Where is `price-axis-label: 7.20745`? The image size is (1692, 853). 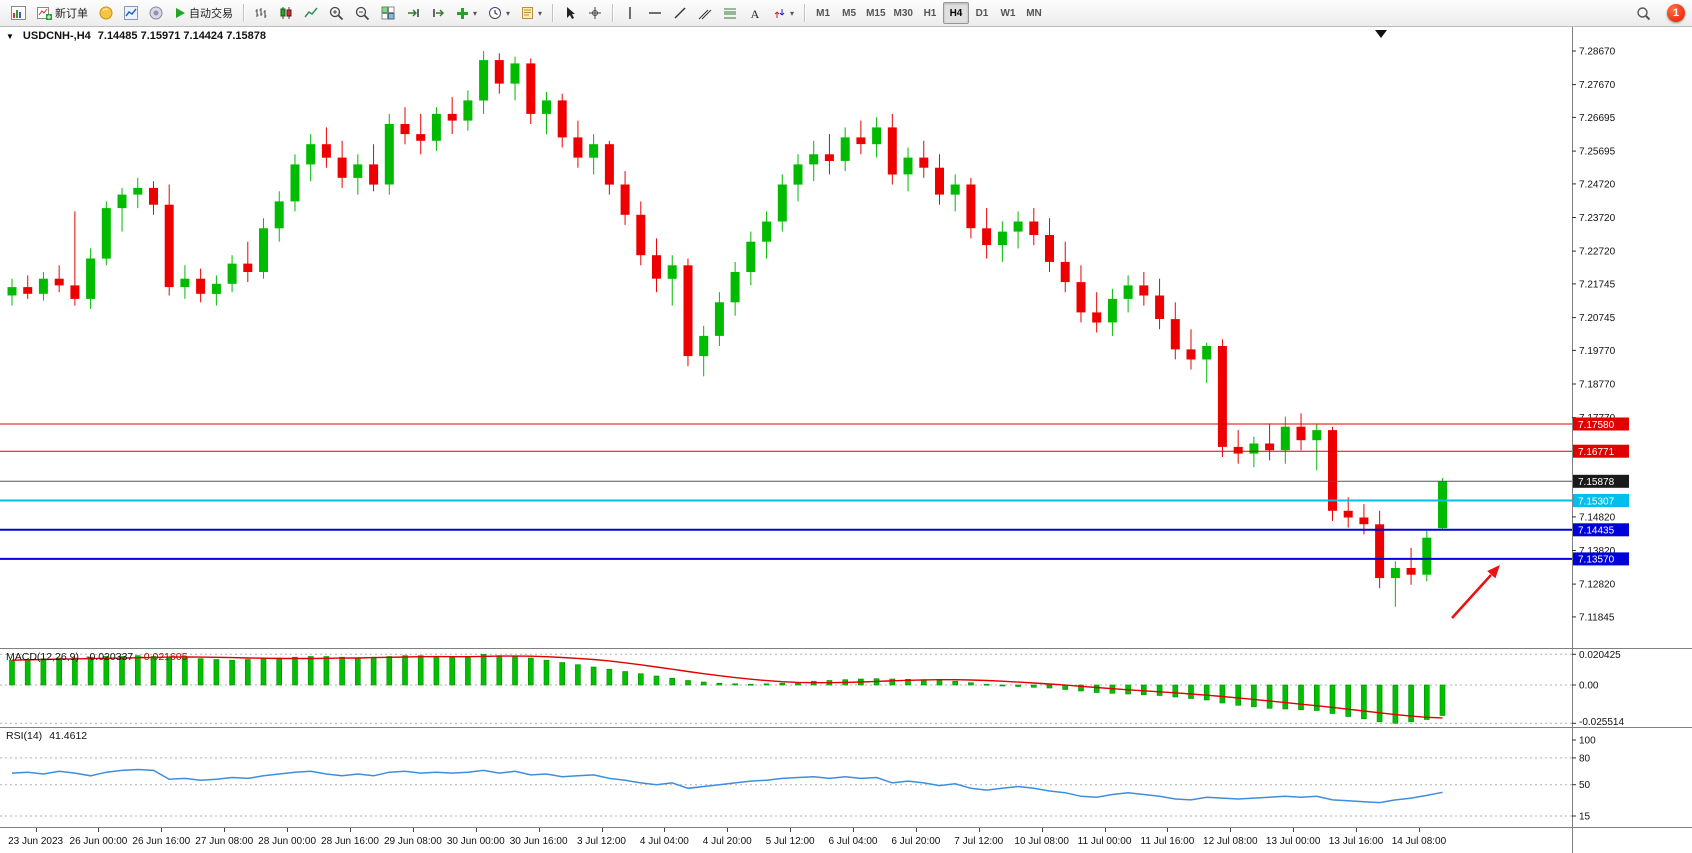 price-axis-label: 7.20745 is located at coordinates (1597, 318).